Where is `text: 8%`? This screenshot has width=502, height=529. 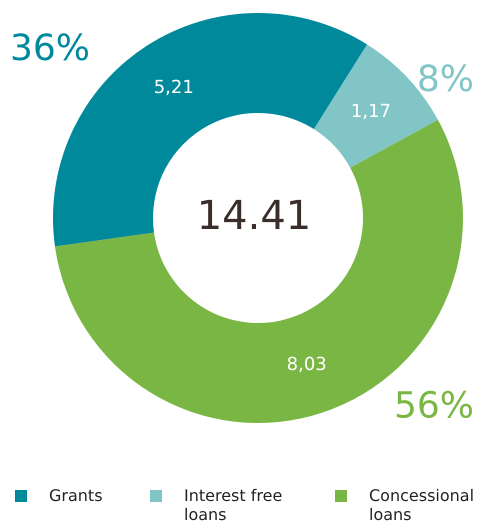 text: 8% is located at coordinates (445, 79).